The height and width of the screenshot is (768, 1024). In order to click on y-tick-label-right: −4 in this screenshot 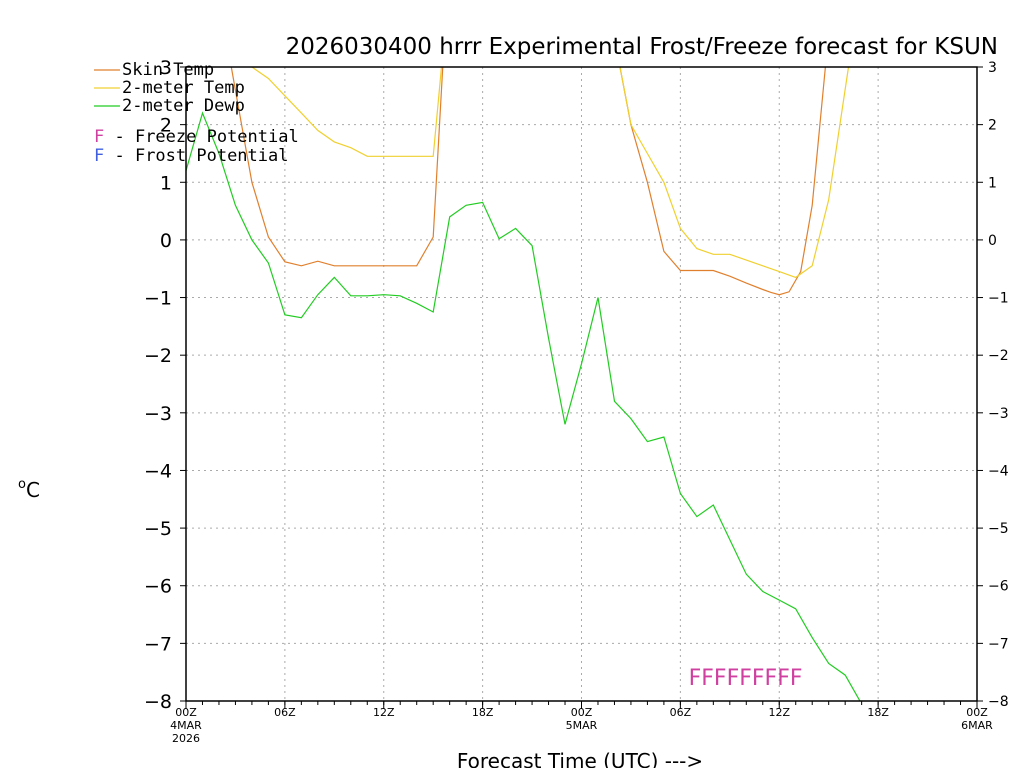, I will do `click(998, 471)`.